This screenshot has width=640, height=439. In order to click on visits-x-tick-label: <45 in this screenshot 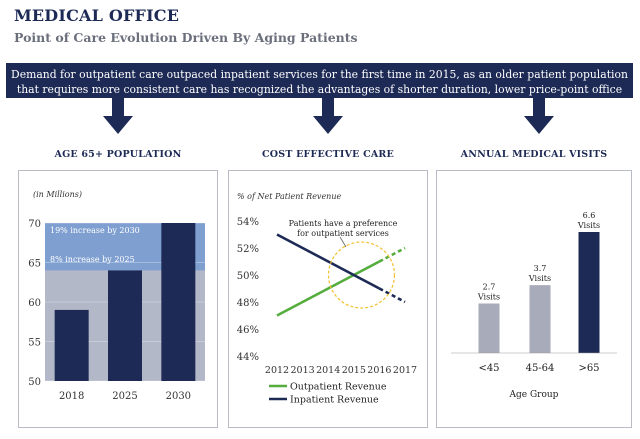, I will do `click(488, 368)`.